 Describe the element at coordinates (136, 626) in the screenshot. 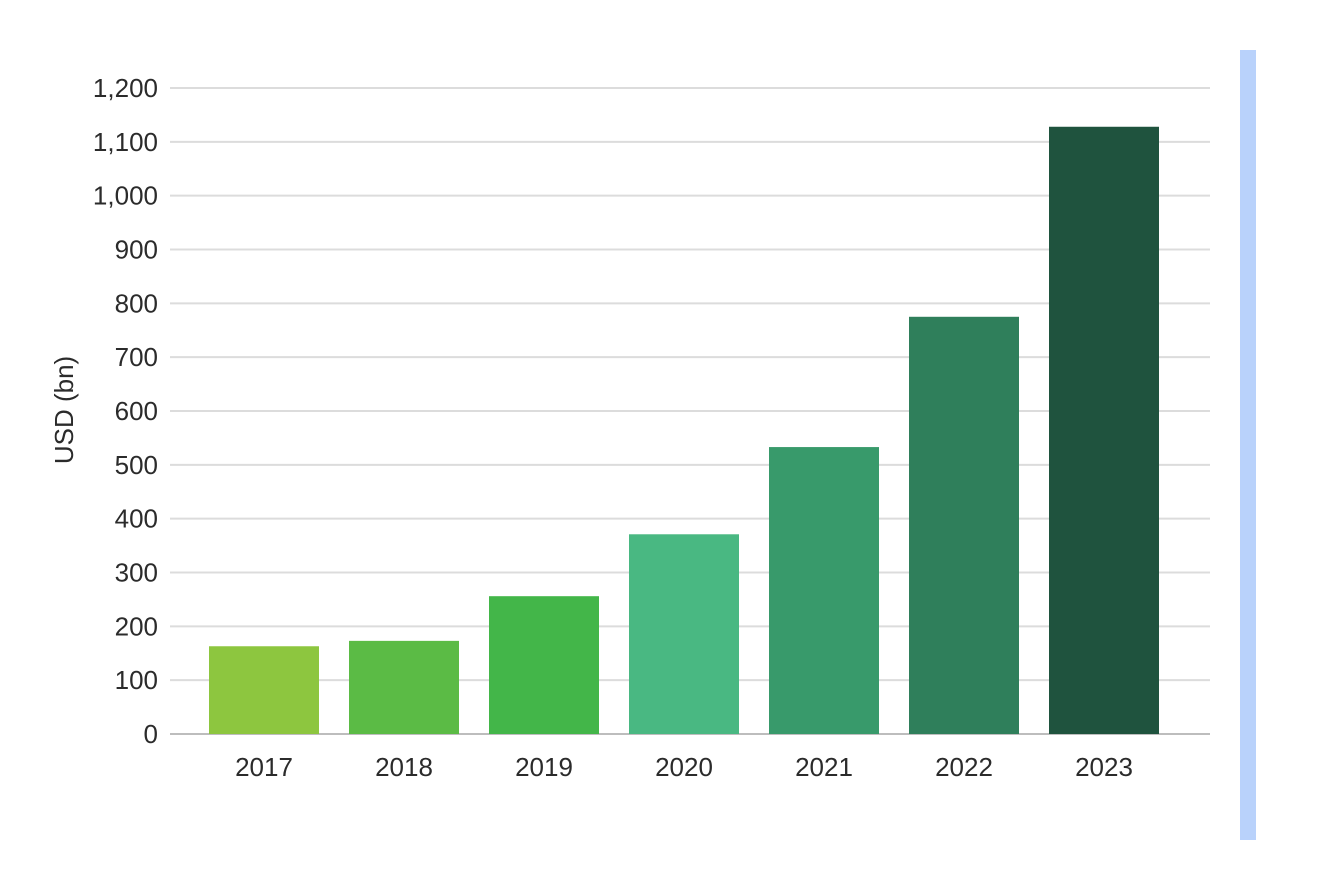

I see `y-tick-label: 200` at that location.